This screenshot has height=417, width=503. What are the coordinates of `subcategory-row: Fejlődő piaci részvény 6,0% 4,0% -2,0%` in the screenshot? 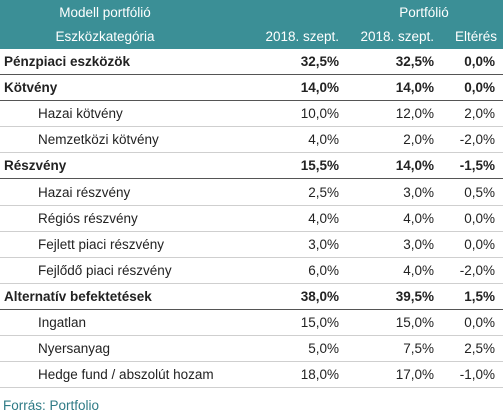 It's located at (251, 270).